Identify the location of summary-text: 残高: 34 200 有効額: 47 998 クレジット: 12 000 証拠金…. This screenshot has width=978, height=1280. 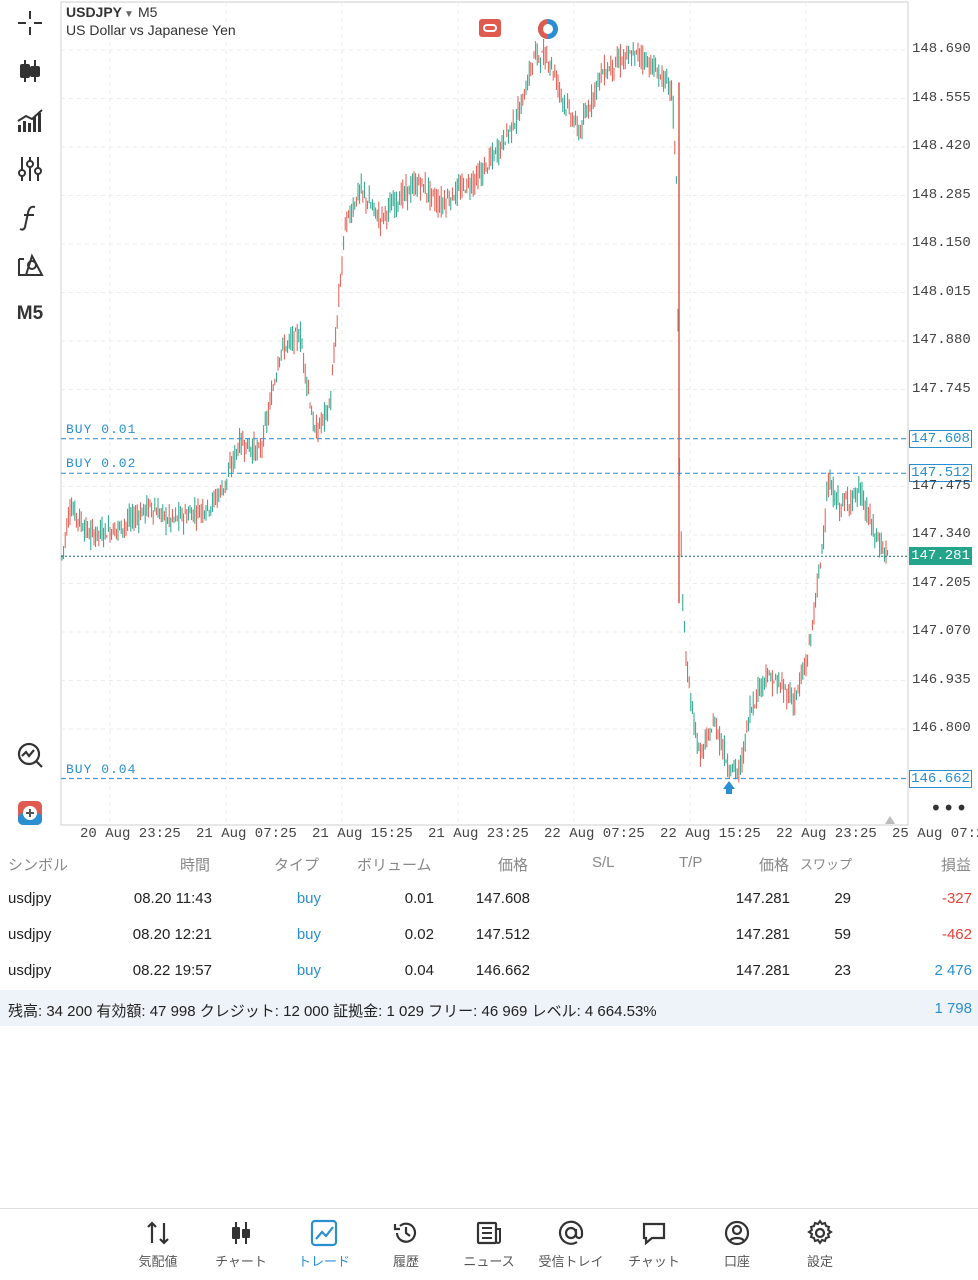
(332, 1011).